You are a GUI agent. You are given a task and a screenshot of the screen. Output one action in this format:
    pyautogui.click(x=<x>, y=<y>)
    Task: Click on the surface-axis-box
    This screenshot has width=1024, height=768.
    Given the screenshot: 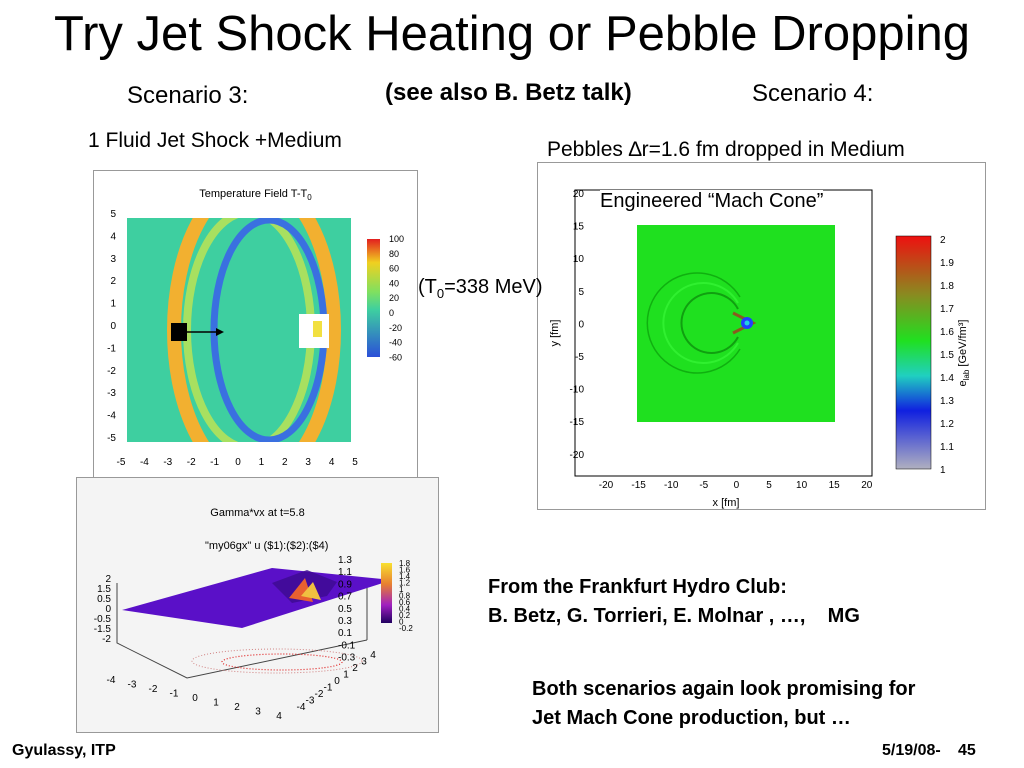 What is the action you would take?
    pyautogui.click(x=242, y=631)
    